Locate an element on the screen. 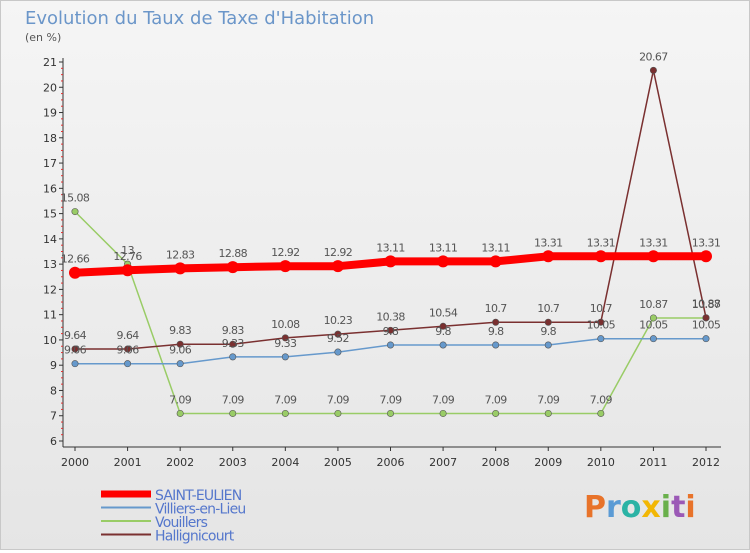  chart-title: Evolution du Taux de Taxe d'Habitation is located at coordinates (199, 18).